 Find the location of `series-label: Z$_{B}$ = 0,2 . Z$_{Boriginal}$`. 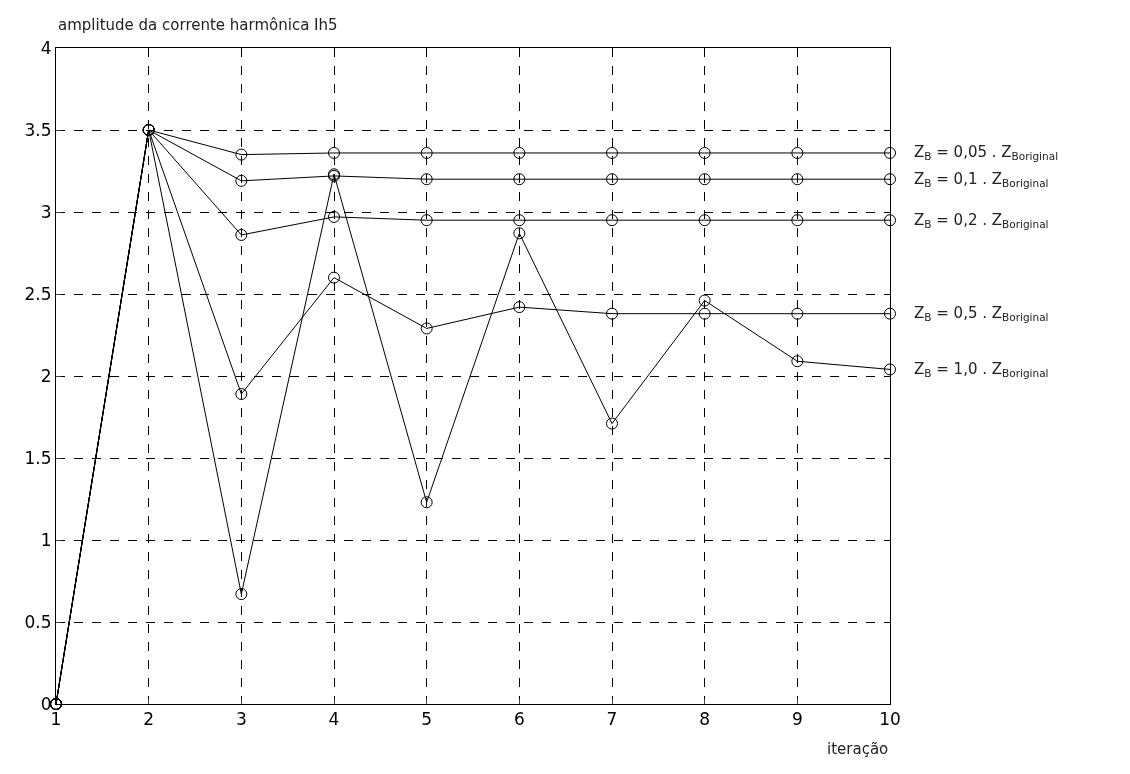

series-label: Z$_{B}$ = 0,2 . Z$_{Boriginal}$ is located at coordinates (981, 221).